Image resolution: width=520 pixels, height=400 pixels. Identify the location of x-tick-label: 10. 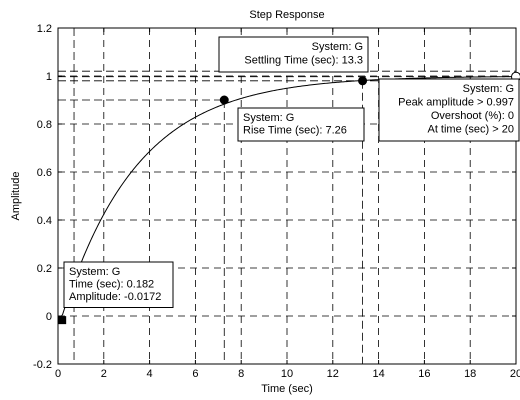
(287, 374).